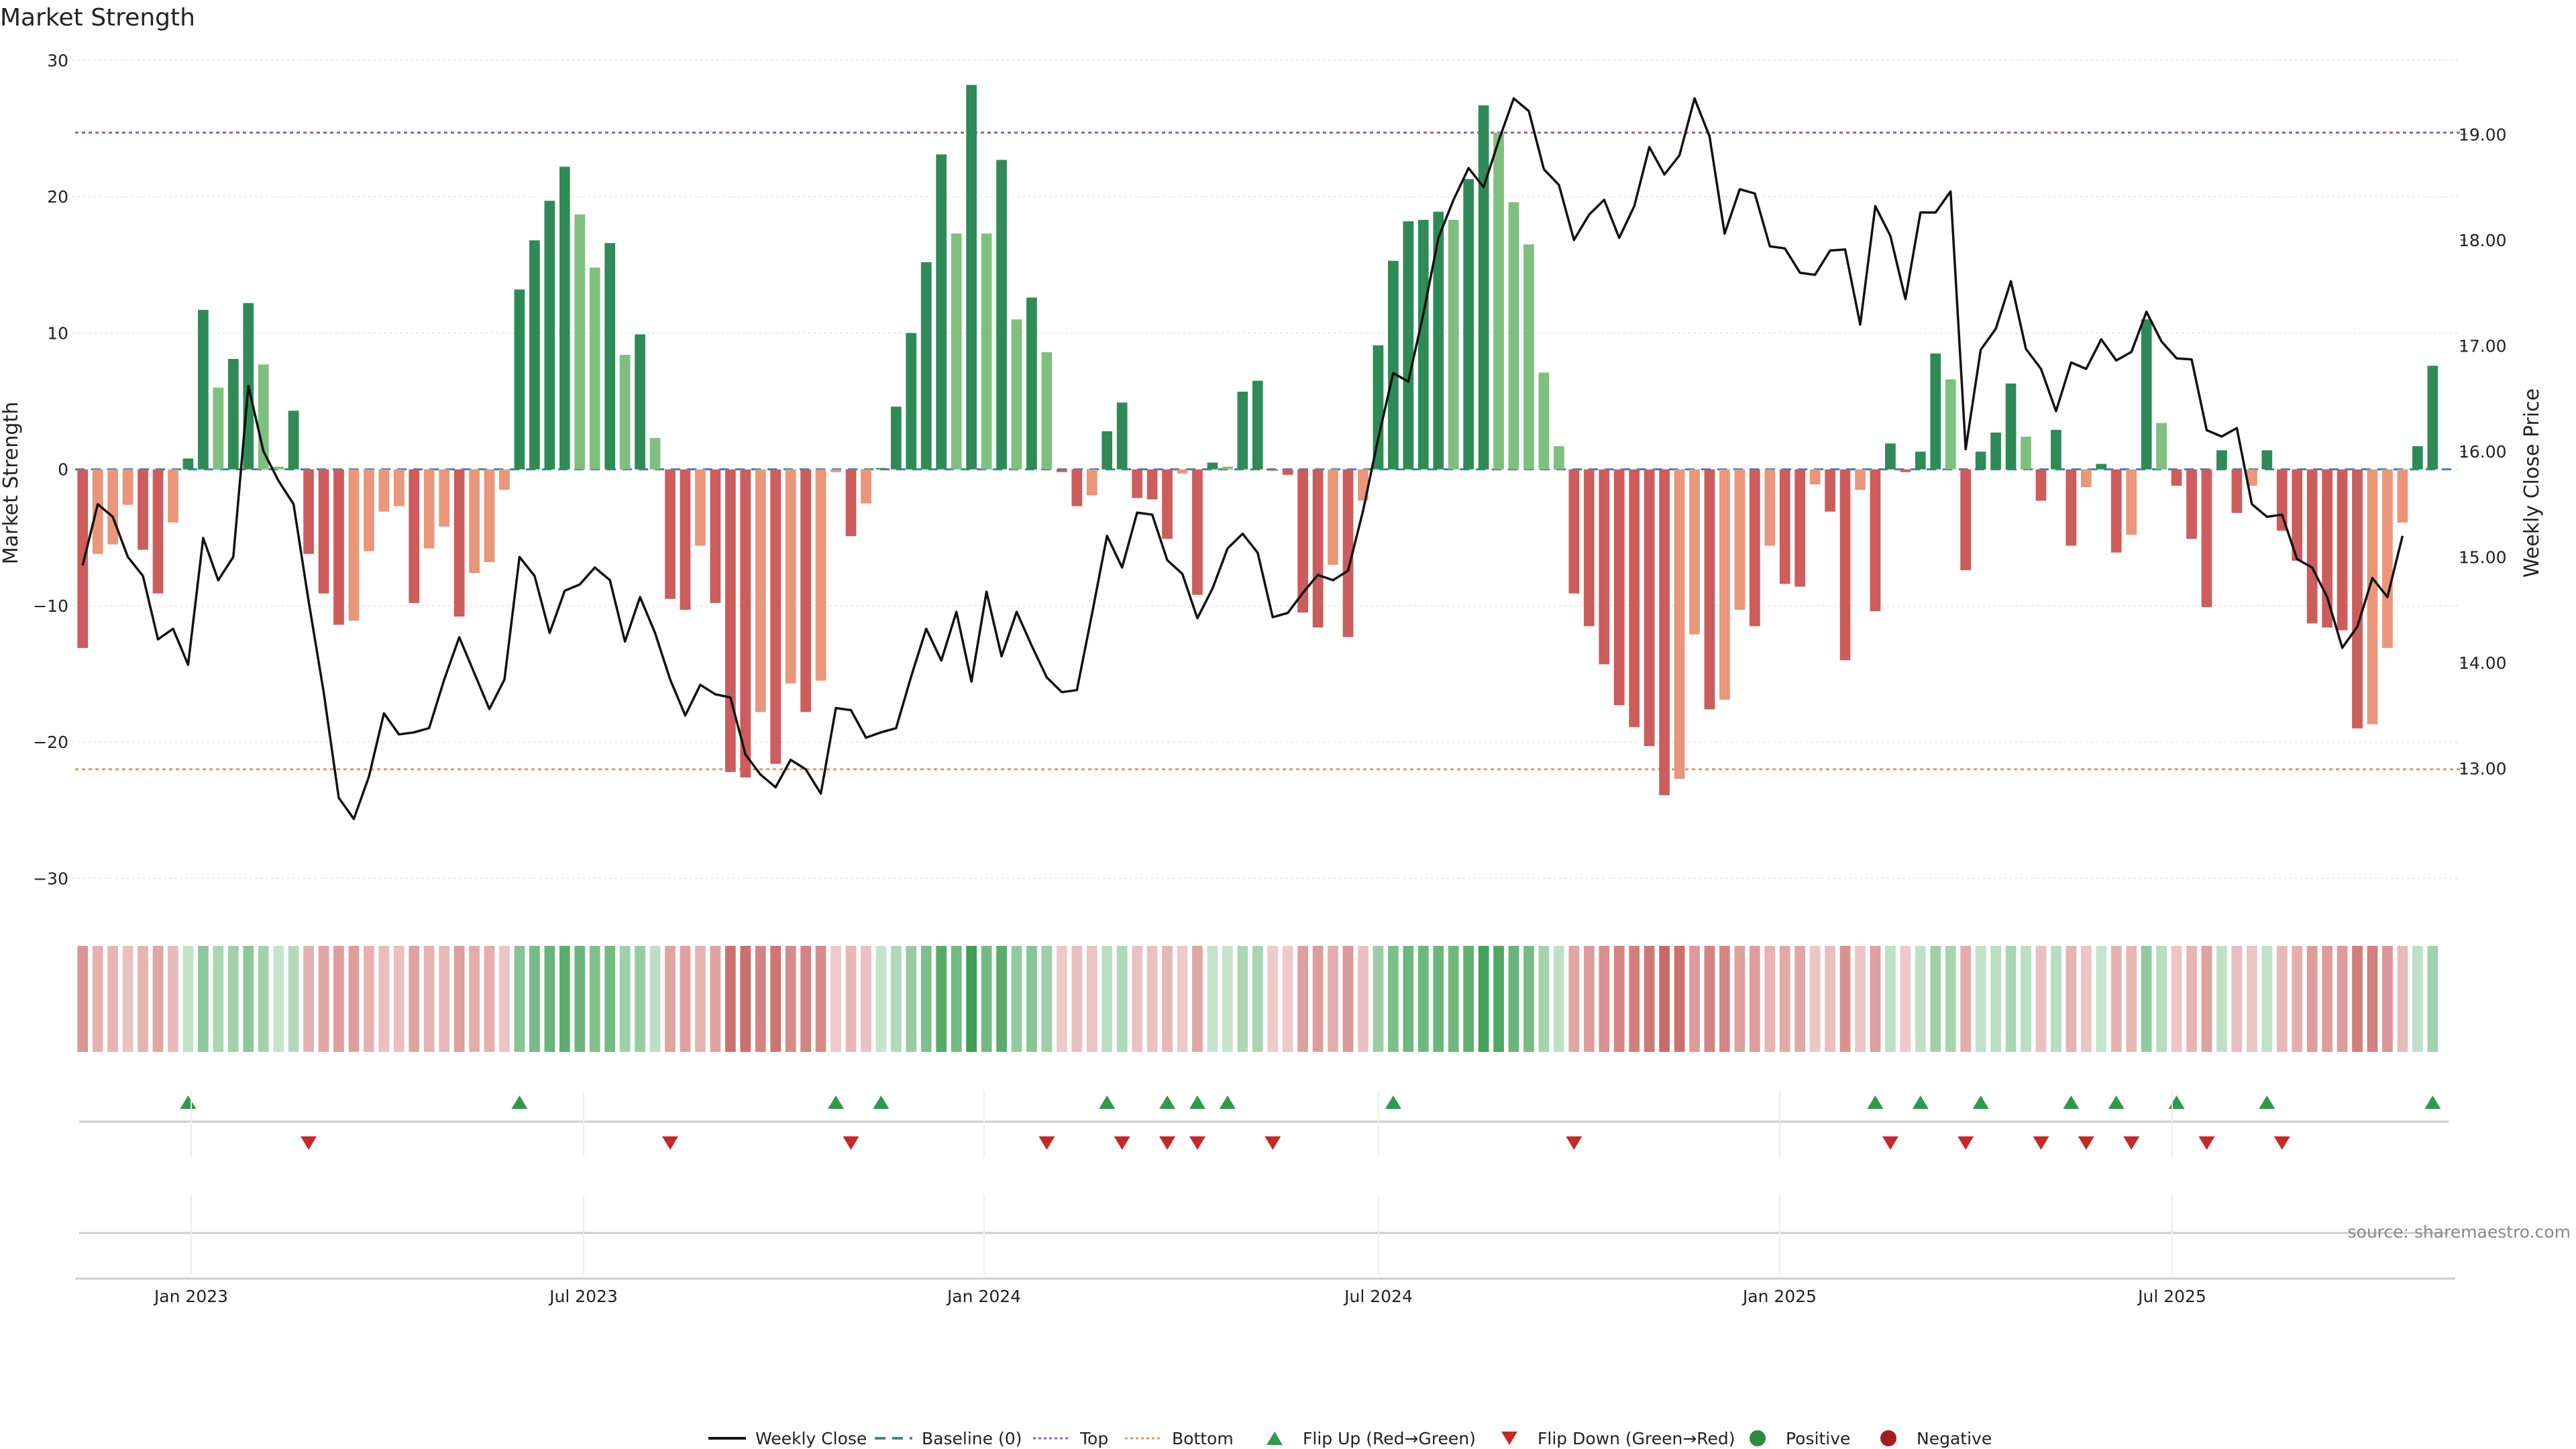 Image resolution: width=2576 pixels, height=1449 pixels. Describe the element at coordinates (190, 1296) in the screenshot. I see `date-tick-label: Jan 2023` at that location.